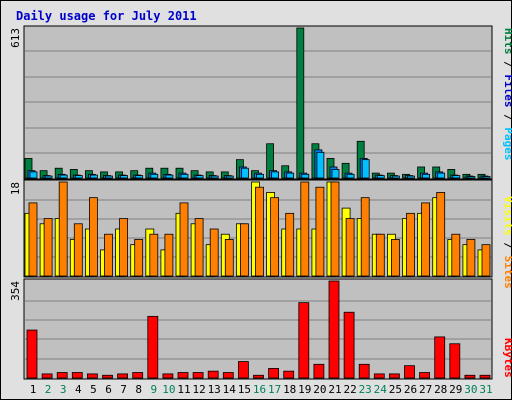 Image resolution: width=512 pixels, height=405 pixels. I want to click on x-tick-label: 10, so click(168, 389).